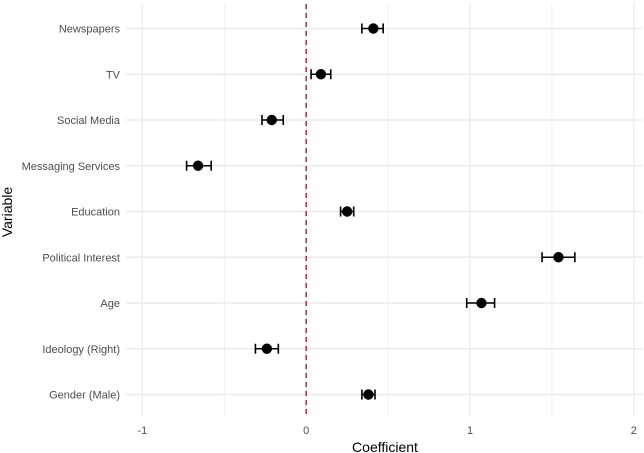 The height and width of the screenshot is (453, 644). Describe the element at coordinates (90, 30) in the screenshot. I see `y-tick-label: Newspapers` at that location.